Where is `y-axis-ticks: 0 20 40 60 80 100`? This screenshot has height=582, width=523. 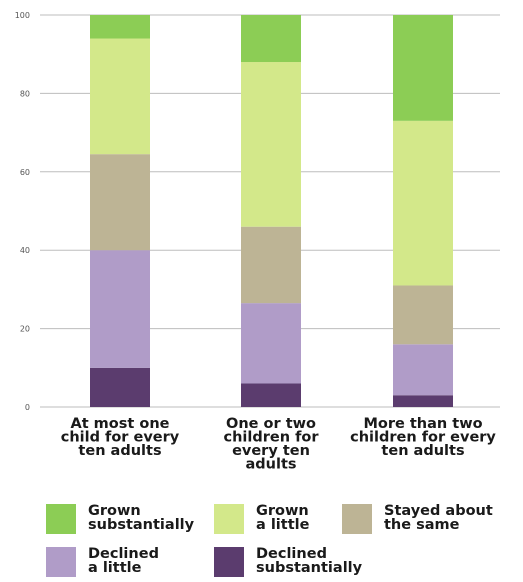 y-axis-ticks: 0 20 40 60 80 100 is located at coordinates (22, 211).